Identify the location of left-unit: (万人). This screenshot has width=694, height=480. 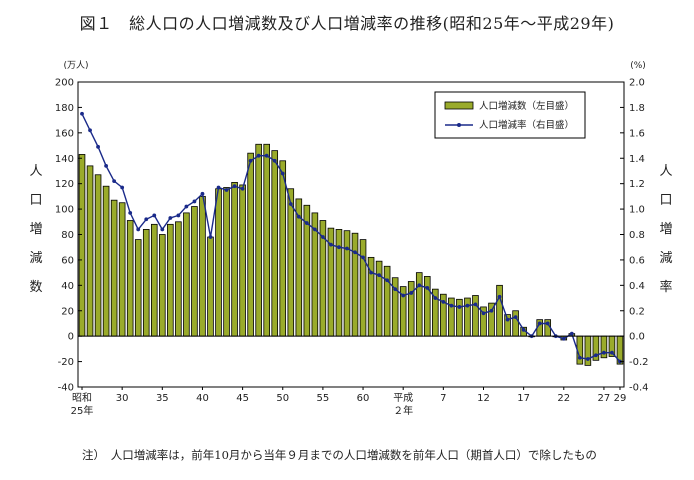
(75, 65).